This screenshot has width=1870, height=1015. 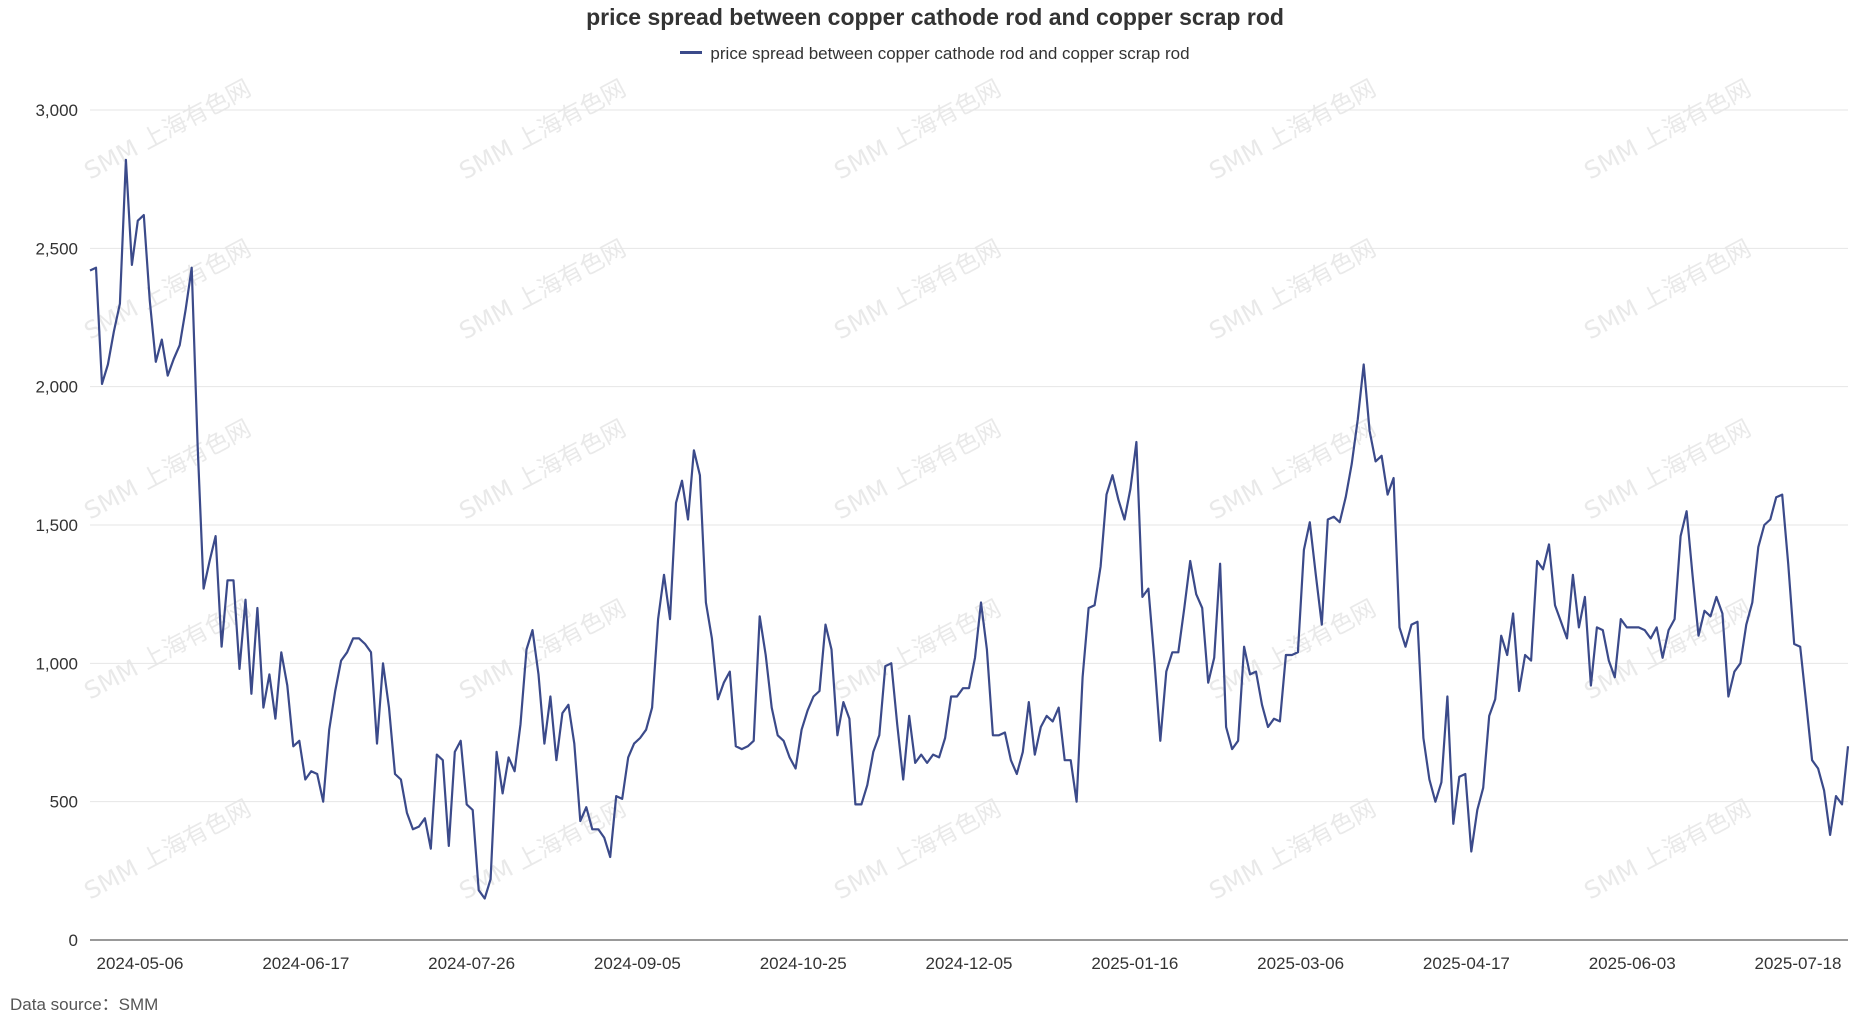 I want to click on y-tick-label: 3,000, so click(x=56, y=110).